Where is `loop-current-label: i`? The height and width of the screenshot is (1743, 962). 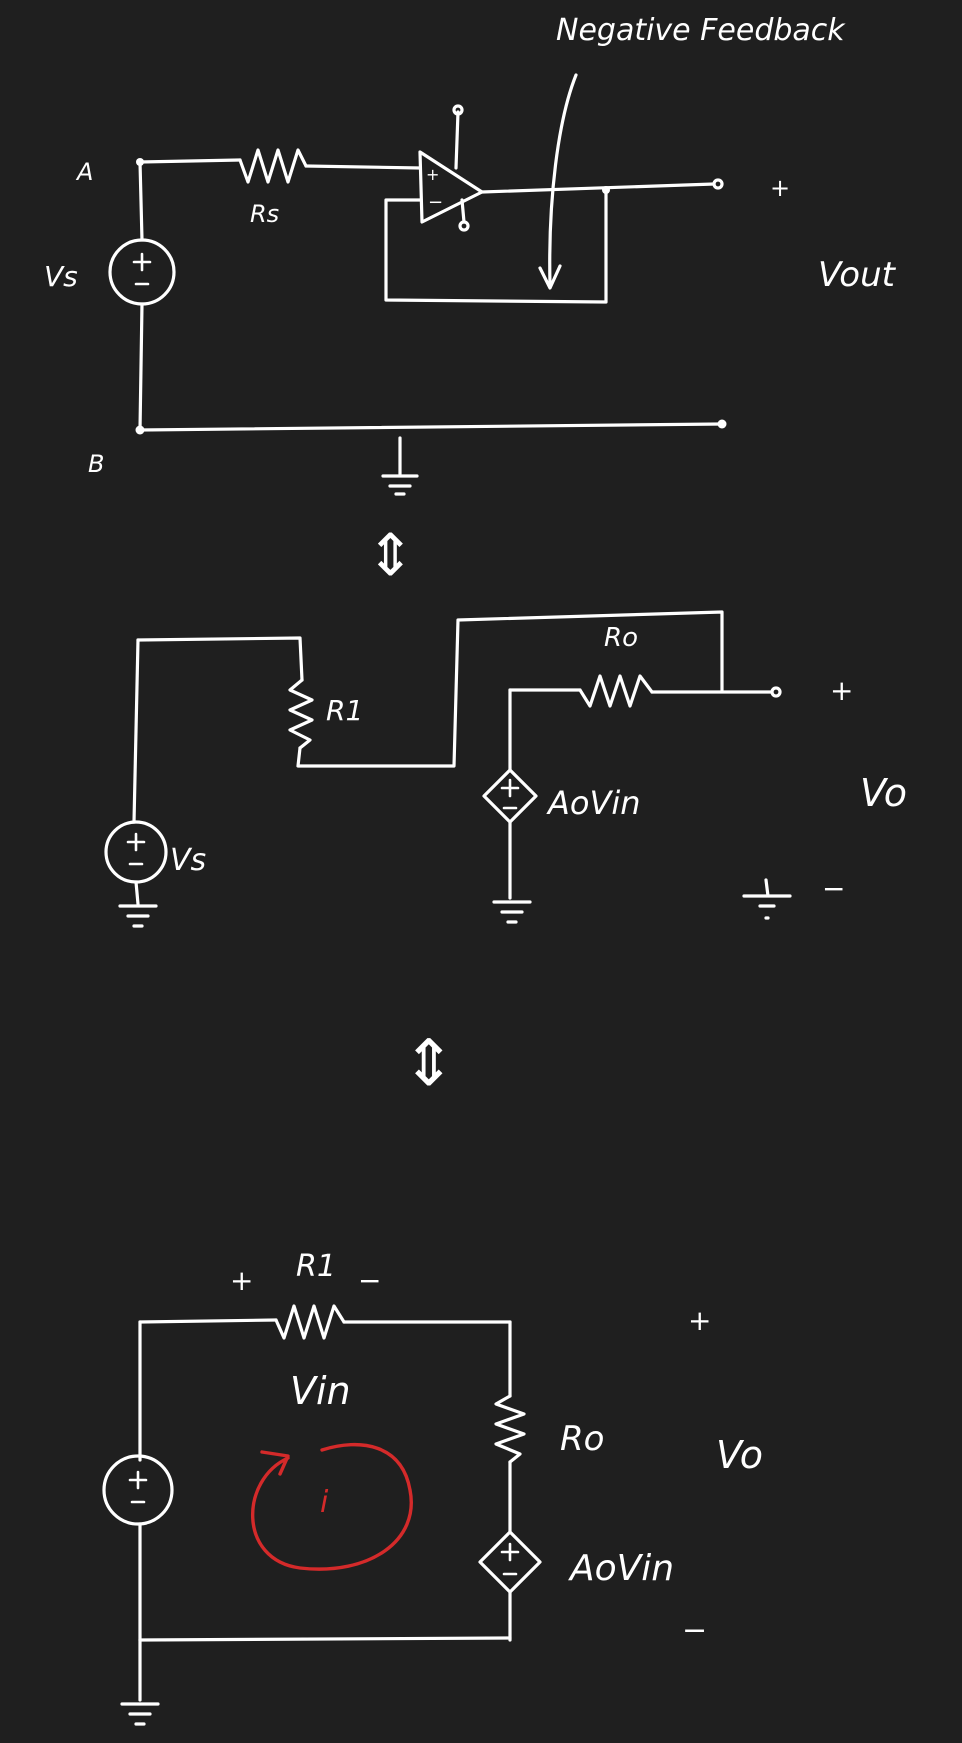 loop-current-label: i is located at coordinates (324, 1502).